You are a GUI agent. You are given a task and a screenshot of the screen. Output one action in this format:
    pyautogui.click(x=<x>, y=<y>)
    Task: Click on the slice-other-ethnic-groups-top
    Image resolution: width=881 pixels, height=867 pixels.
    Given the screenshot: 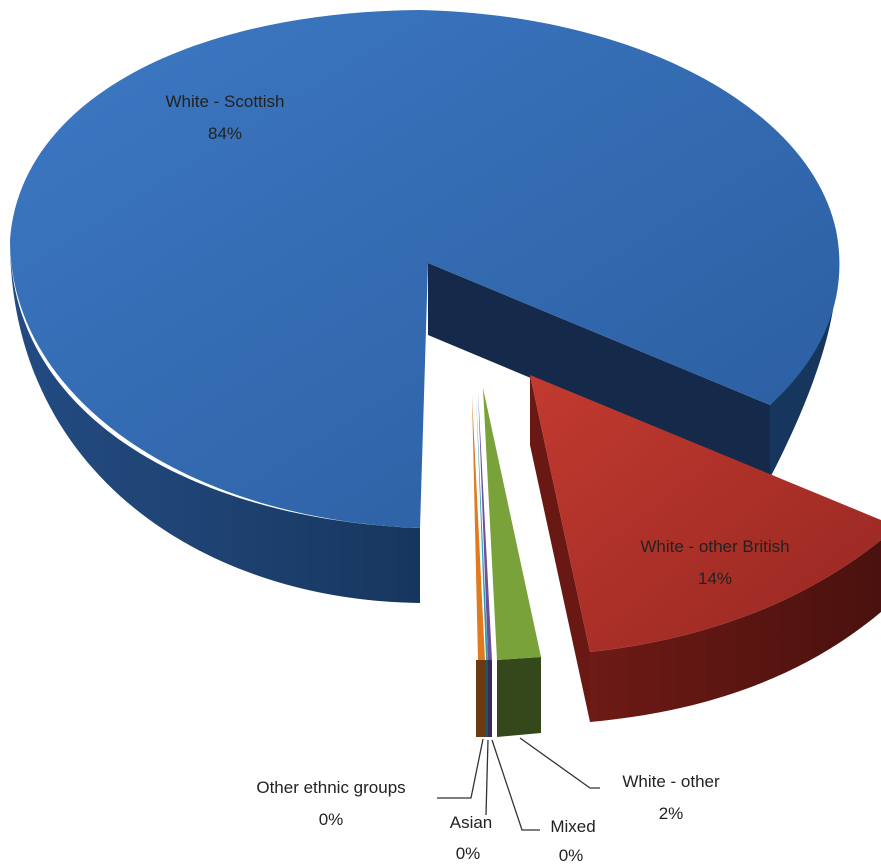 What is the action you would take?
    pyautogui.click(x=478, y=527)
    